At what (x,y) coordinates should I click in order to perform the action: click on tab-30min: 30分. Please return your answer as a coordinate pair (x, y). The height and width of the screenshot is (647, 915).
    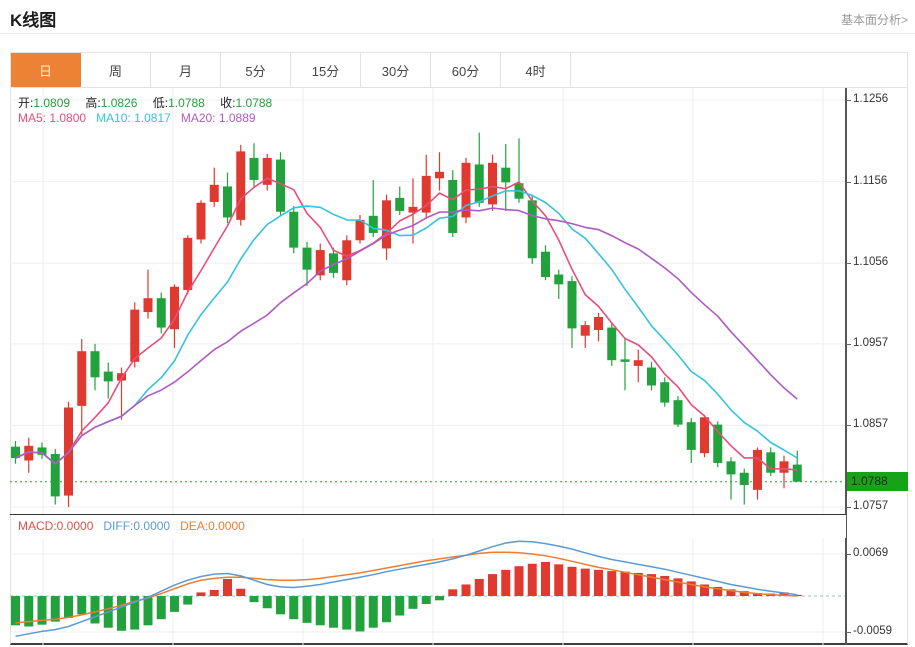
    Looking at the image, I should click on (396, 70).